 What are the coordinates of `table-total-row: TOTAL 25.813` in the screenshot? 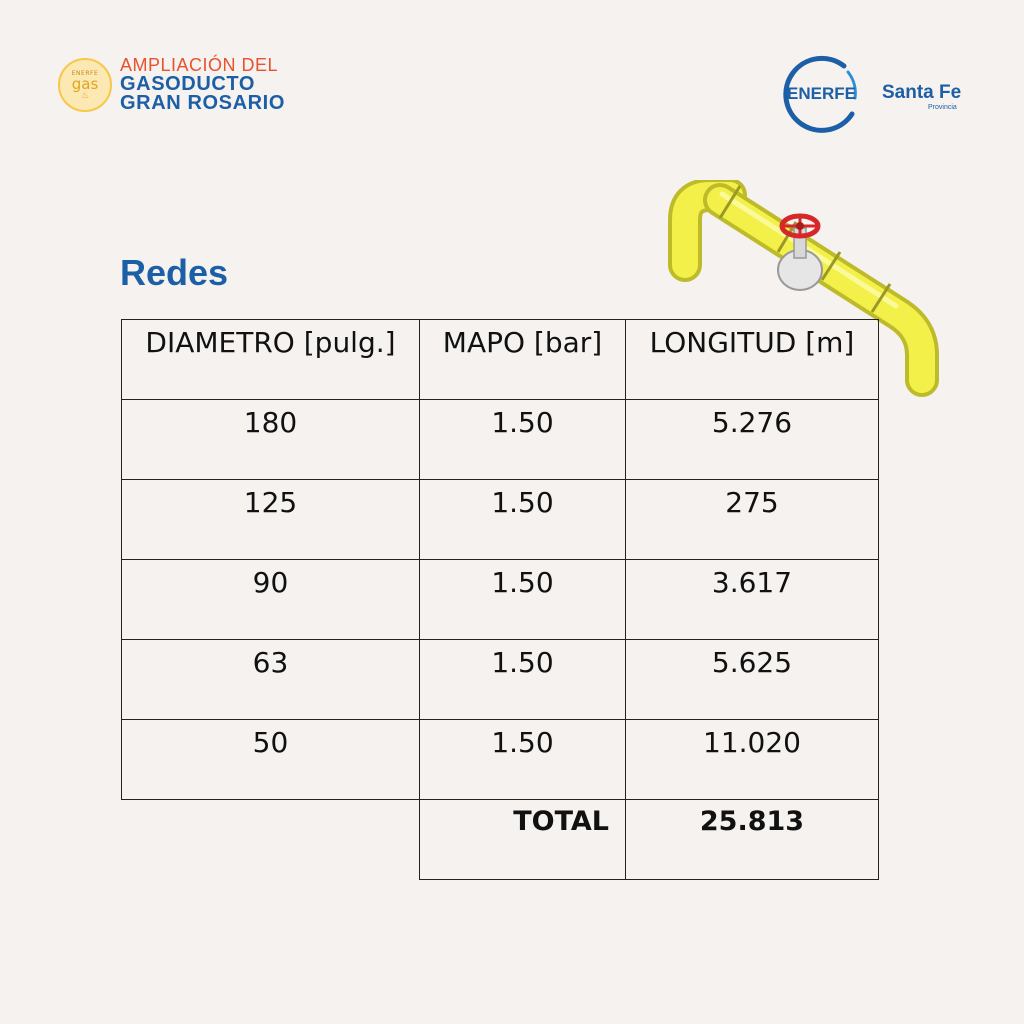 It's located at (500, 839).